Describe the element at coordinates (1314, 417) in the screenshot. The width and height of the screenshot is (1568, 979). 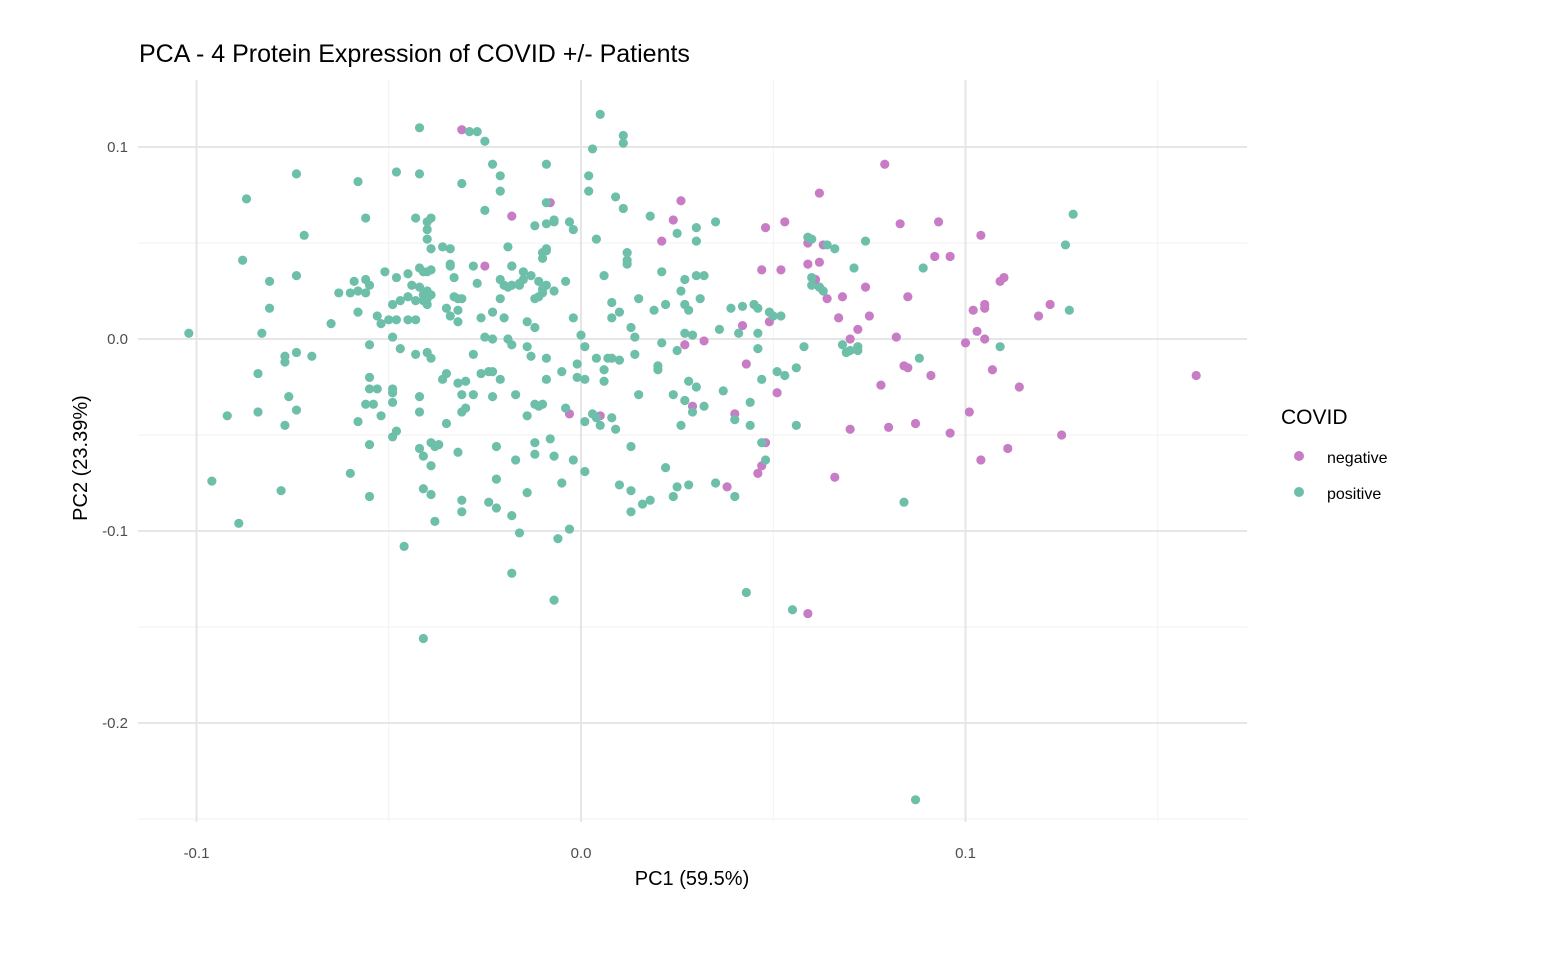
I see `legend-title: COVID` at that location.